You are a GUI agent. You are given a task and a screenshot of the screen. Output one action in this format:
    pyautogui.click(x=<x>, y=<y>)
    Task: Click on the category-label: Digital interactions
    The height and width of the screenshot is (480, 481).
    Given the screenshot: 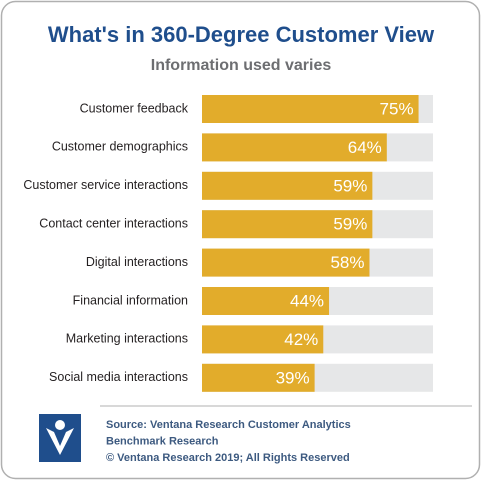 What is the action you would take?
    pyautogui.click(x=137, y=262)
    